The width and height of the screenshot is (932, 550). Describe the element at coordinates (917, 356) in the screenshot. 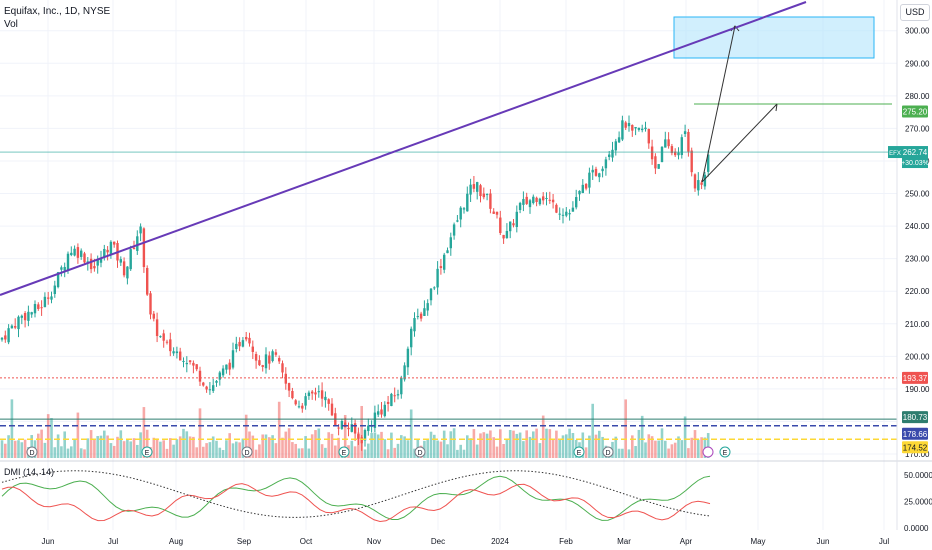

I see `price-tick: 200.00` at that location.